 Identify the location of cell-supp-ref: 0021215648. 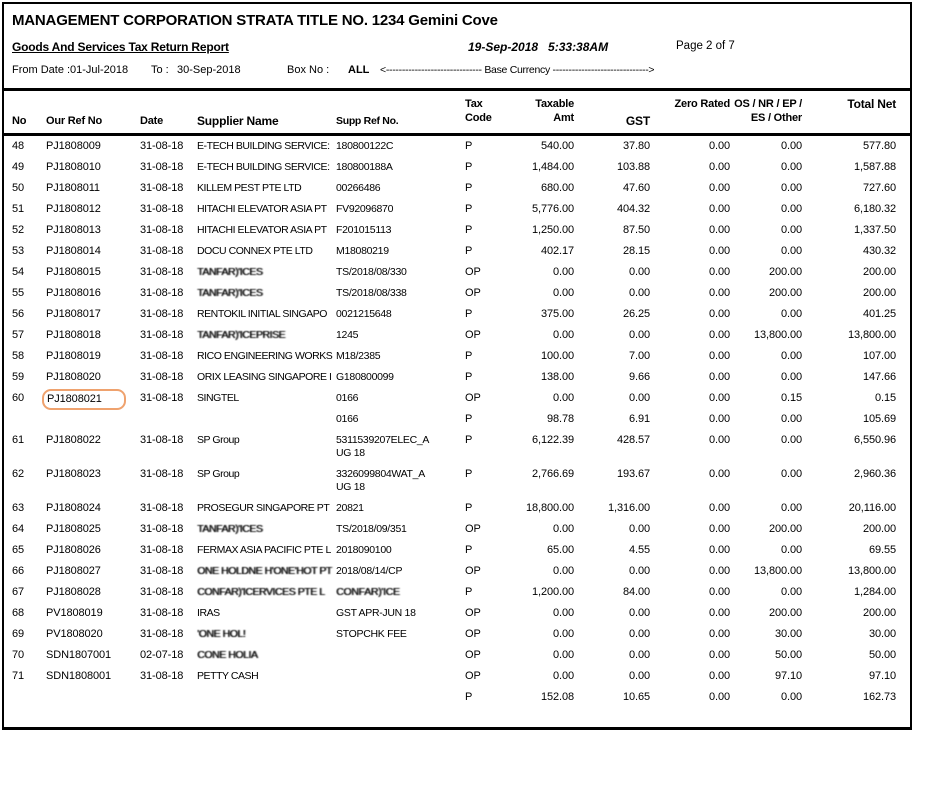
(364, 314).